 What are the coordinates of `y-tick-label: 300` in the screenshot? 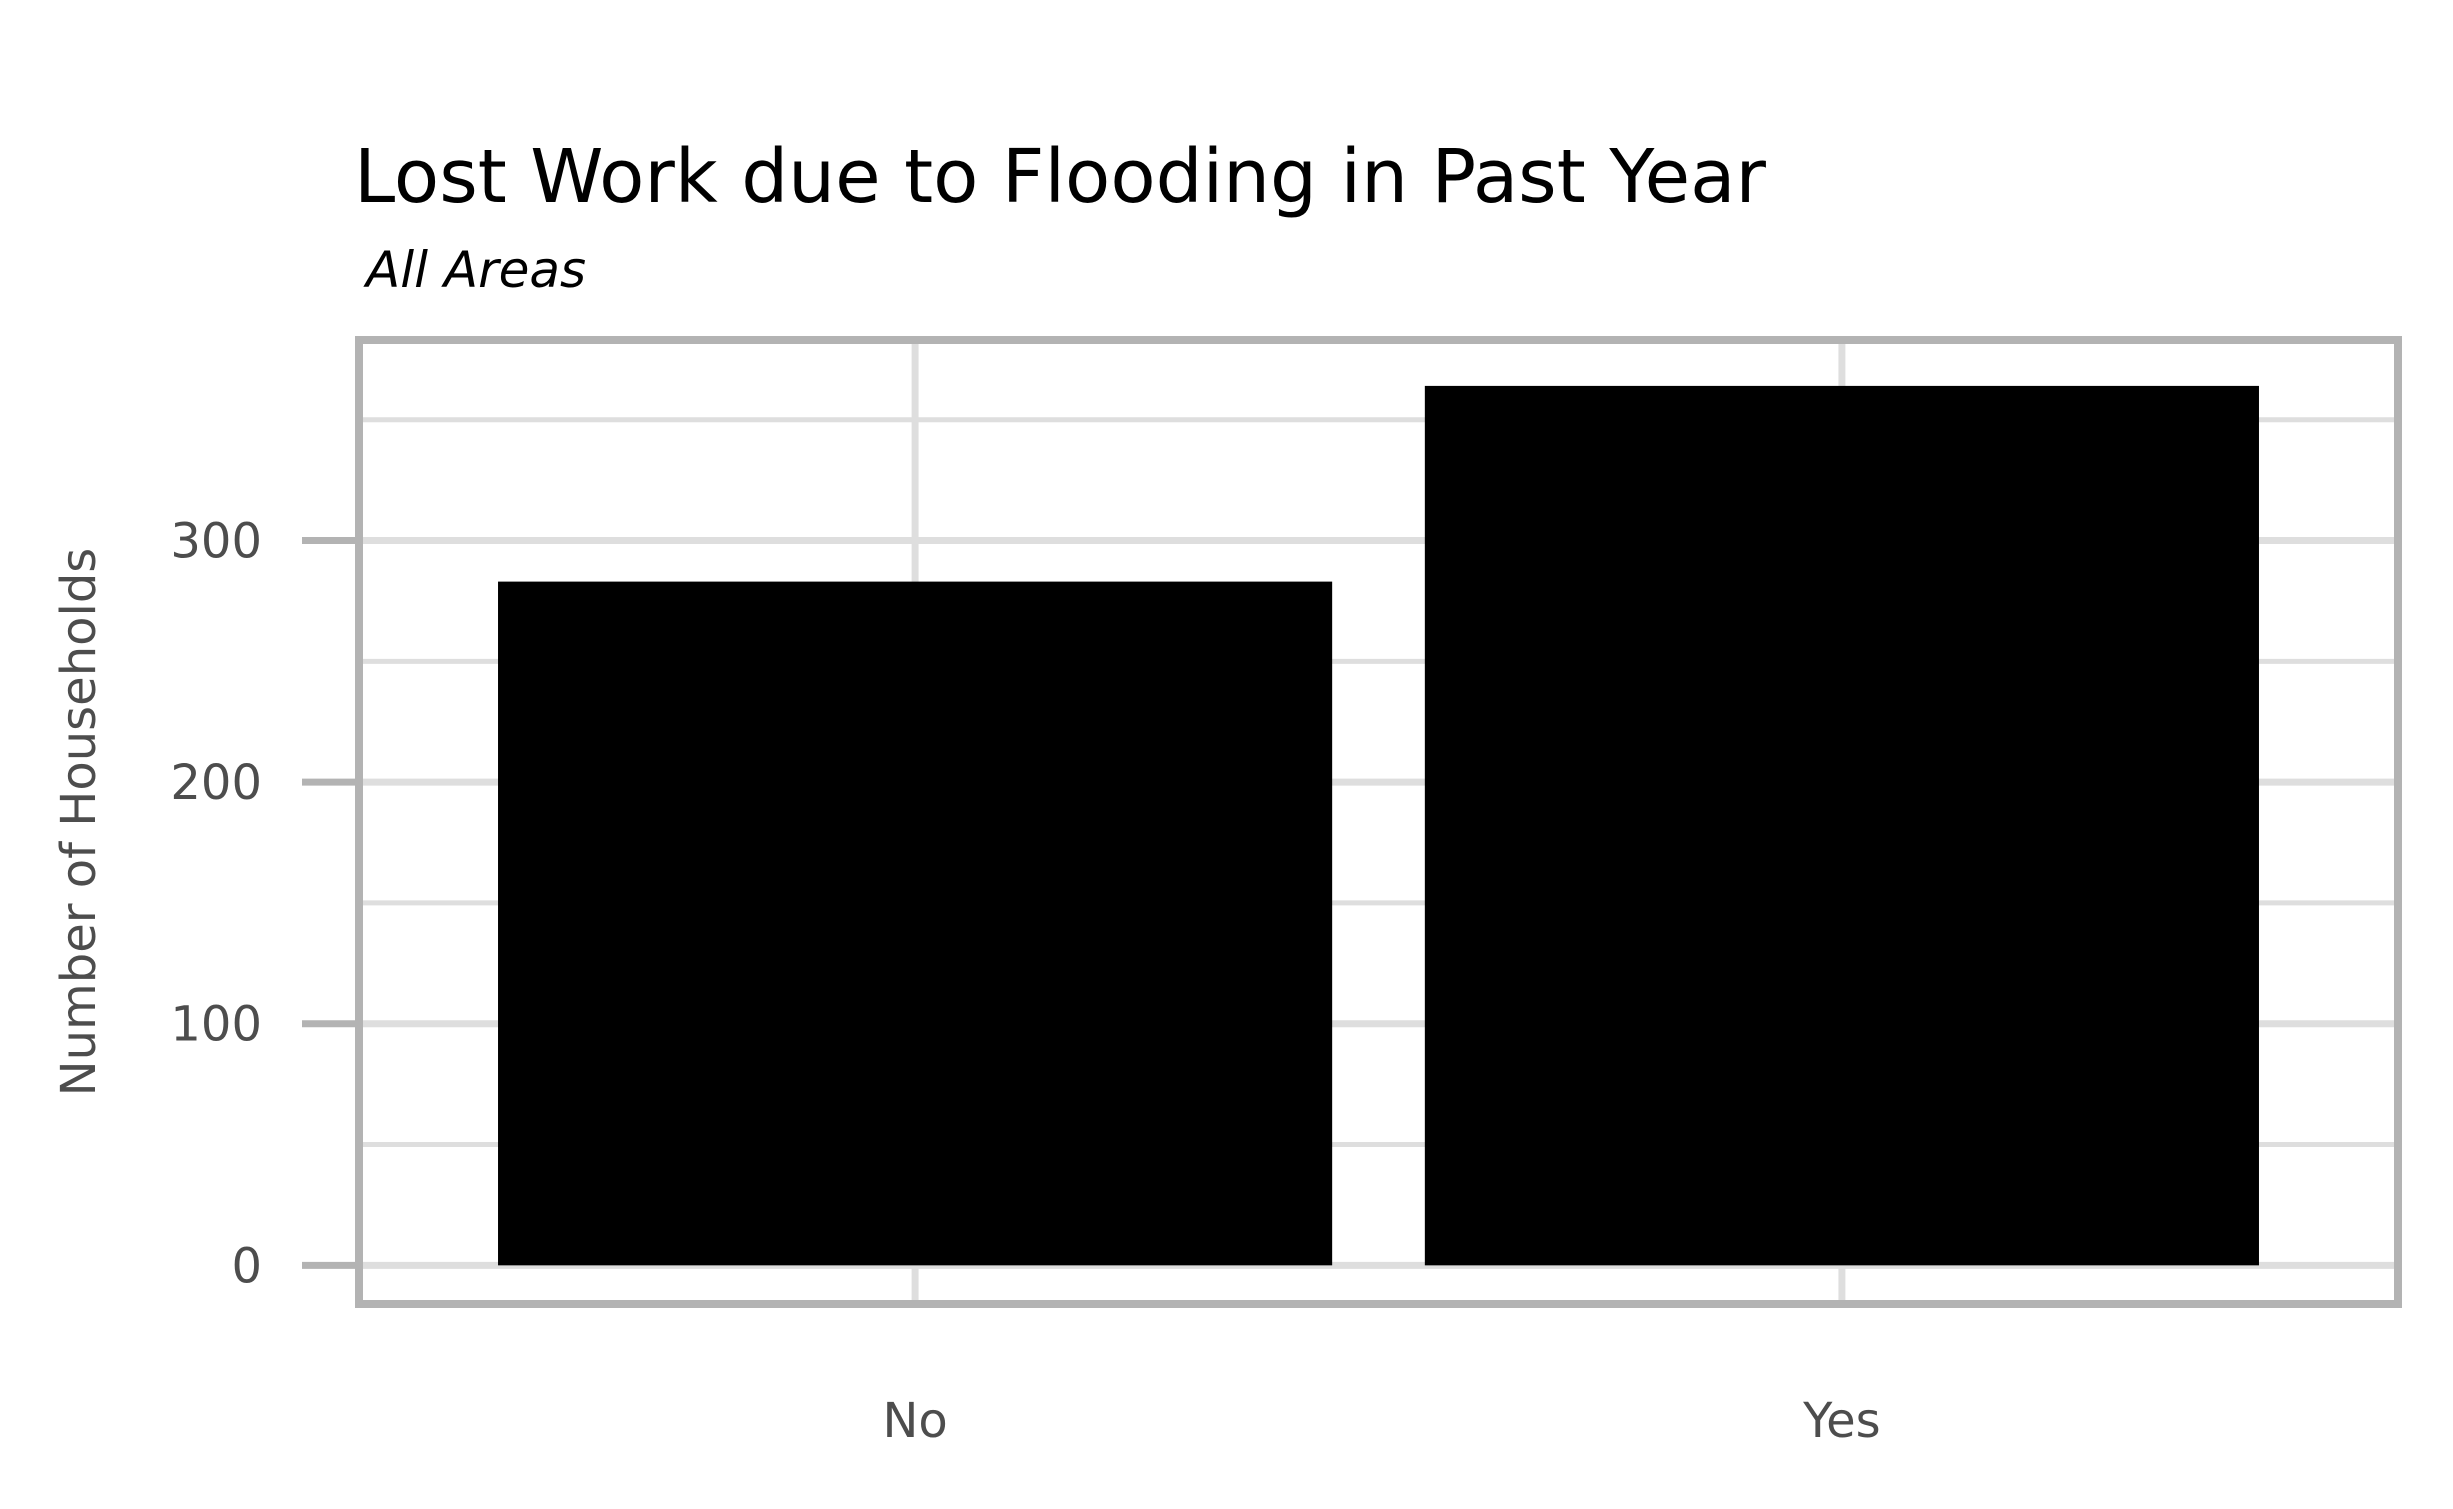 It's located at (216, 542).